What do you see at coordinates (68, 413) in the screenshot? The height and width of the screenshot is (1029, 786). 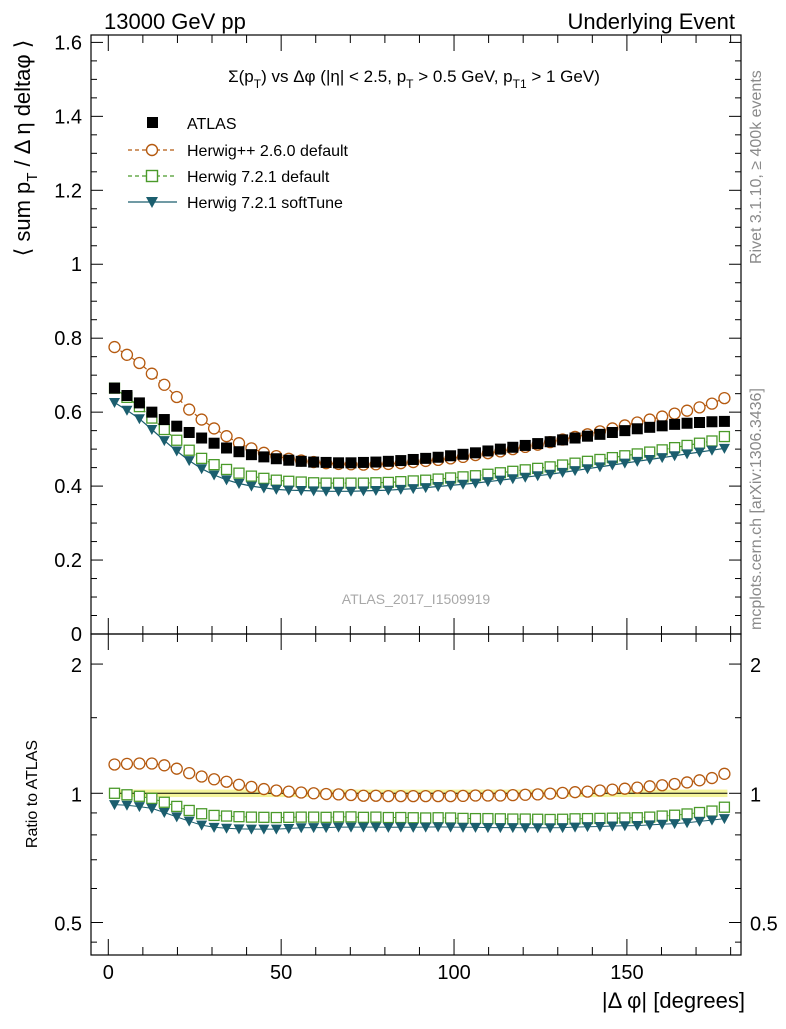 I see `main-ytick-label: 0.6` at bounding box center [68, 413].